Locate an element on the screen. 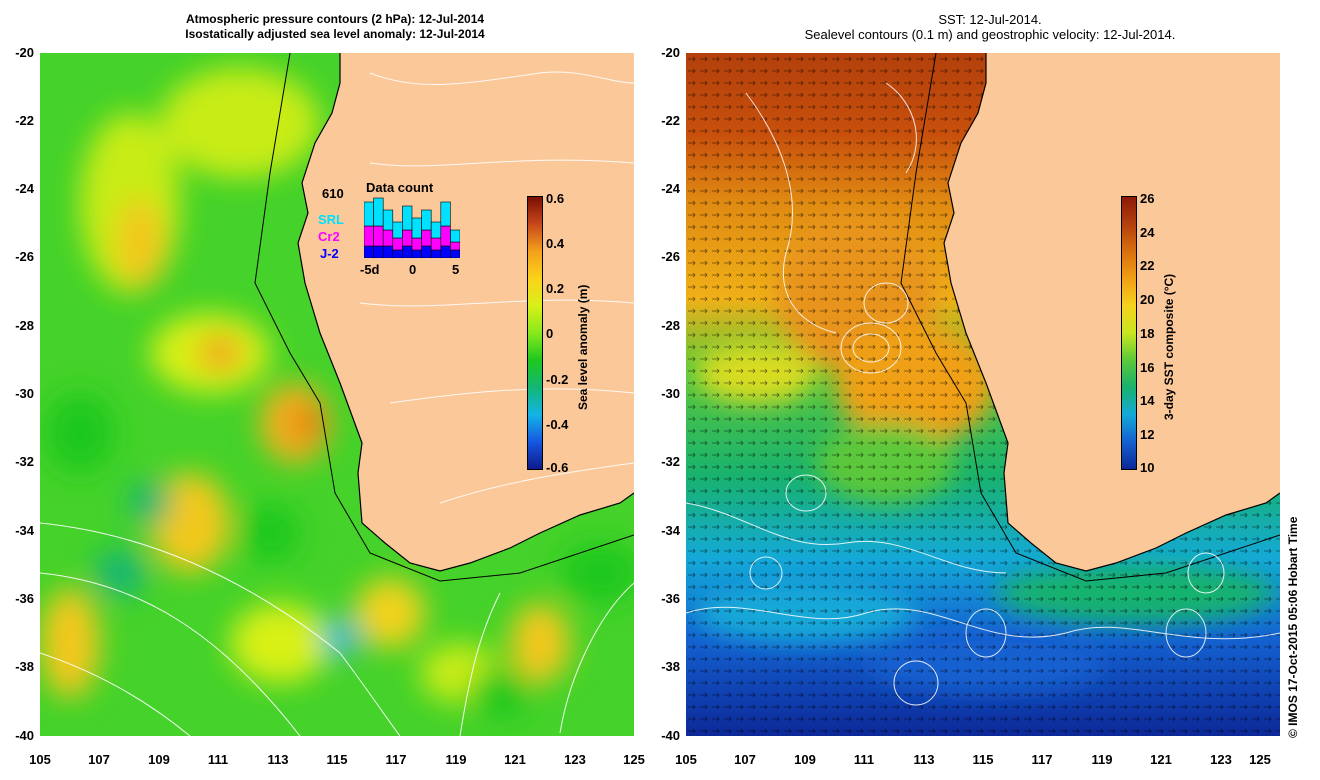 The height and width of the screenshot is (780, 1320). y-tick-left: -30 is located at coordinates (24, 393).